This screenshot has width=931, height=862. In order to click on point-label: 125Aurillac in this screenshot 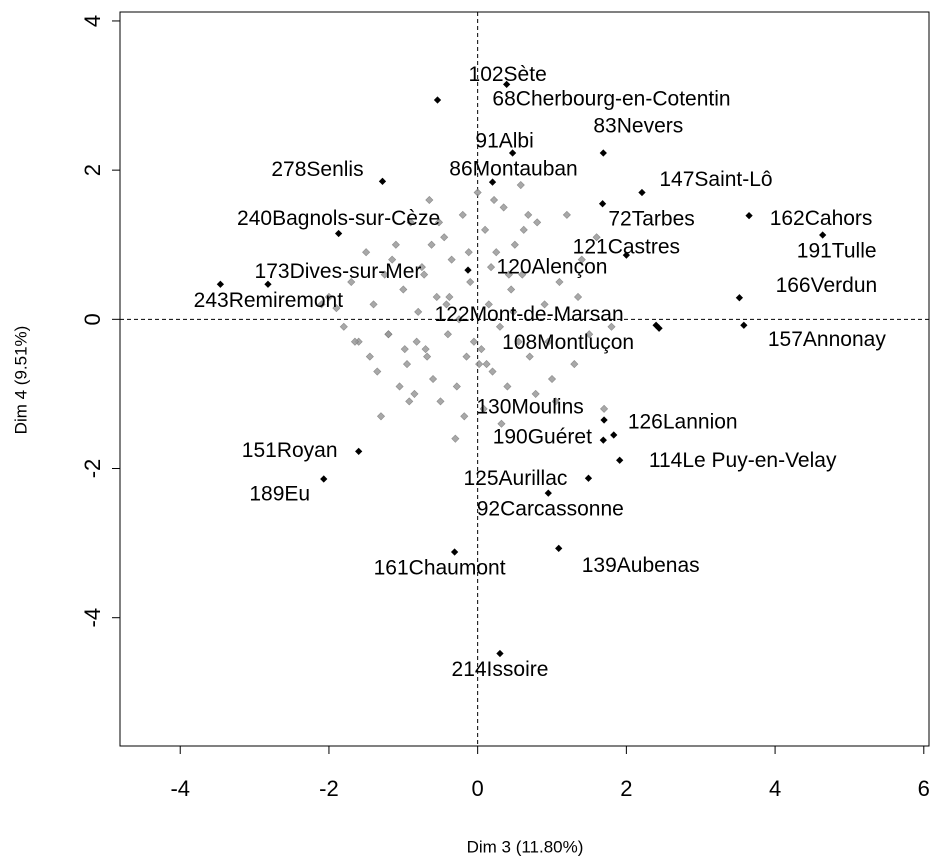, I will do `click(515, 478)`.